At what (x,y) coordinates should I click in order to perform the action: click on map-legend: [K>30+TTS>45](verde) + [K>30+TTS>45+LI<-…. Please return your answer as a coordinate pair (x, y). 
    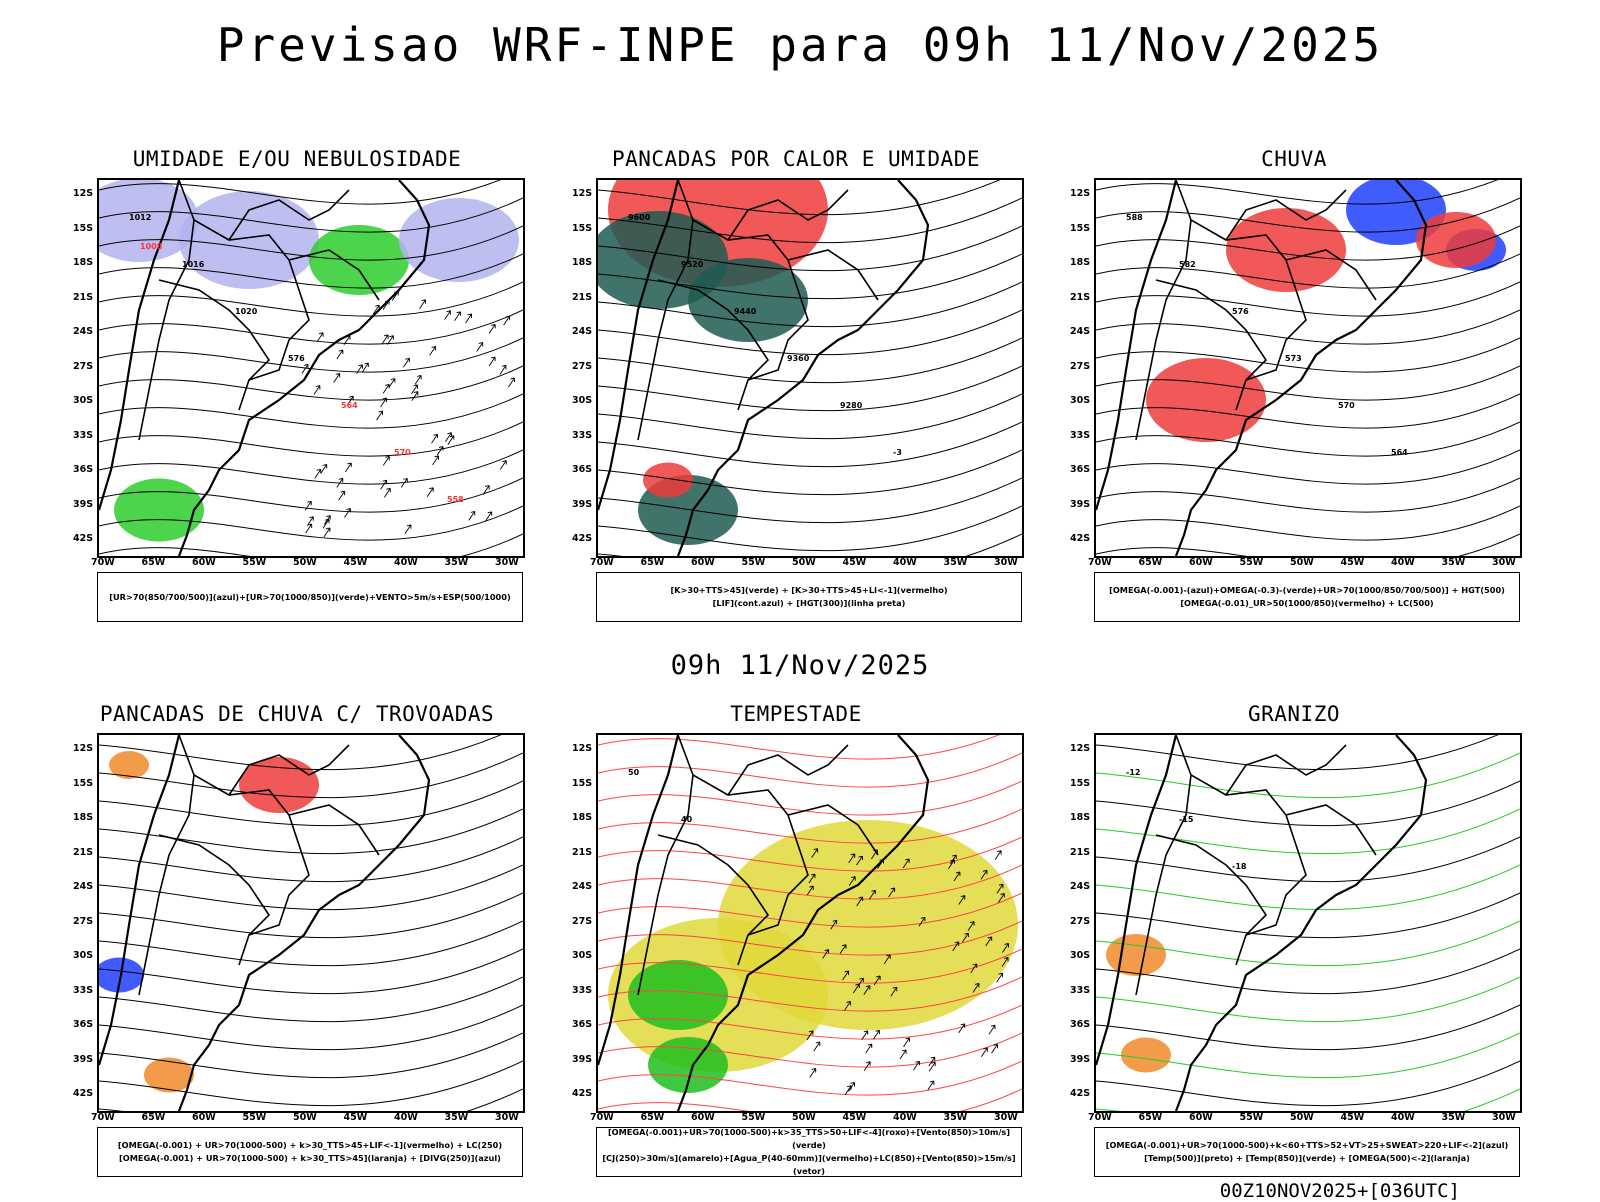
    Looking at the image, I should click on (809, 597).